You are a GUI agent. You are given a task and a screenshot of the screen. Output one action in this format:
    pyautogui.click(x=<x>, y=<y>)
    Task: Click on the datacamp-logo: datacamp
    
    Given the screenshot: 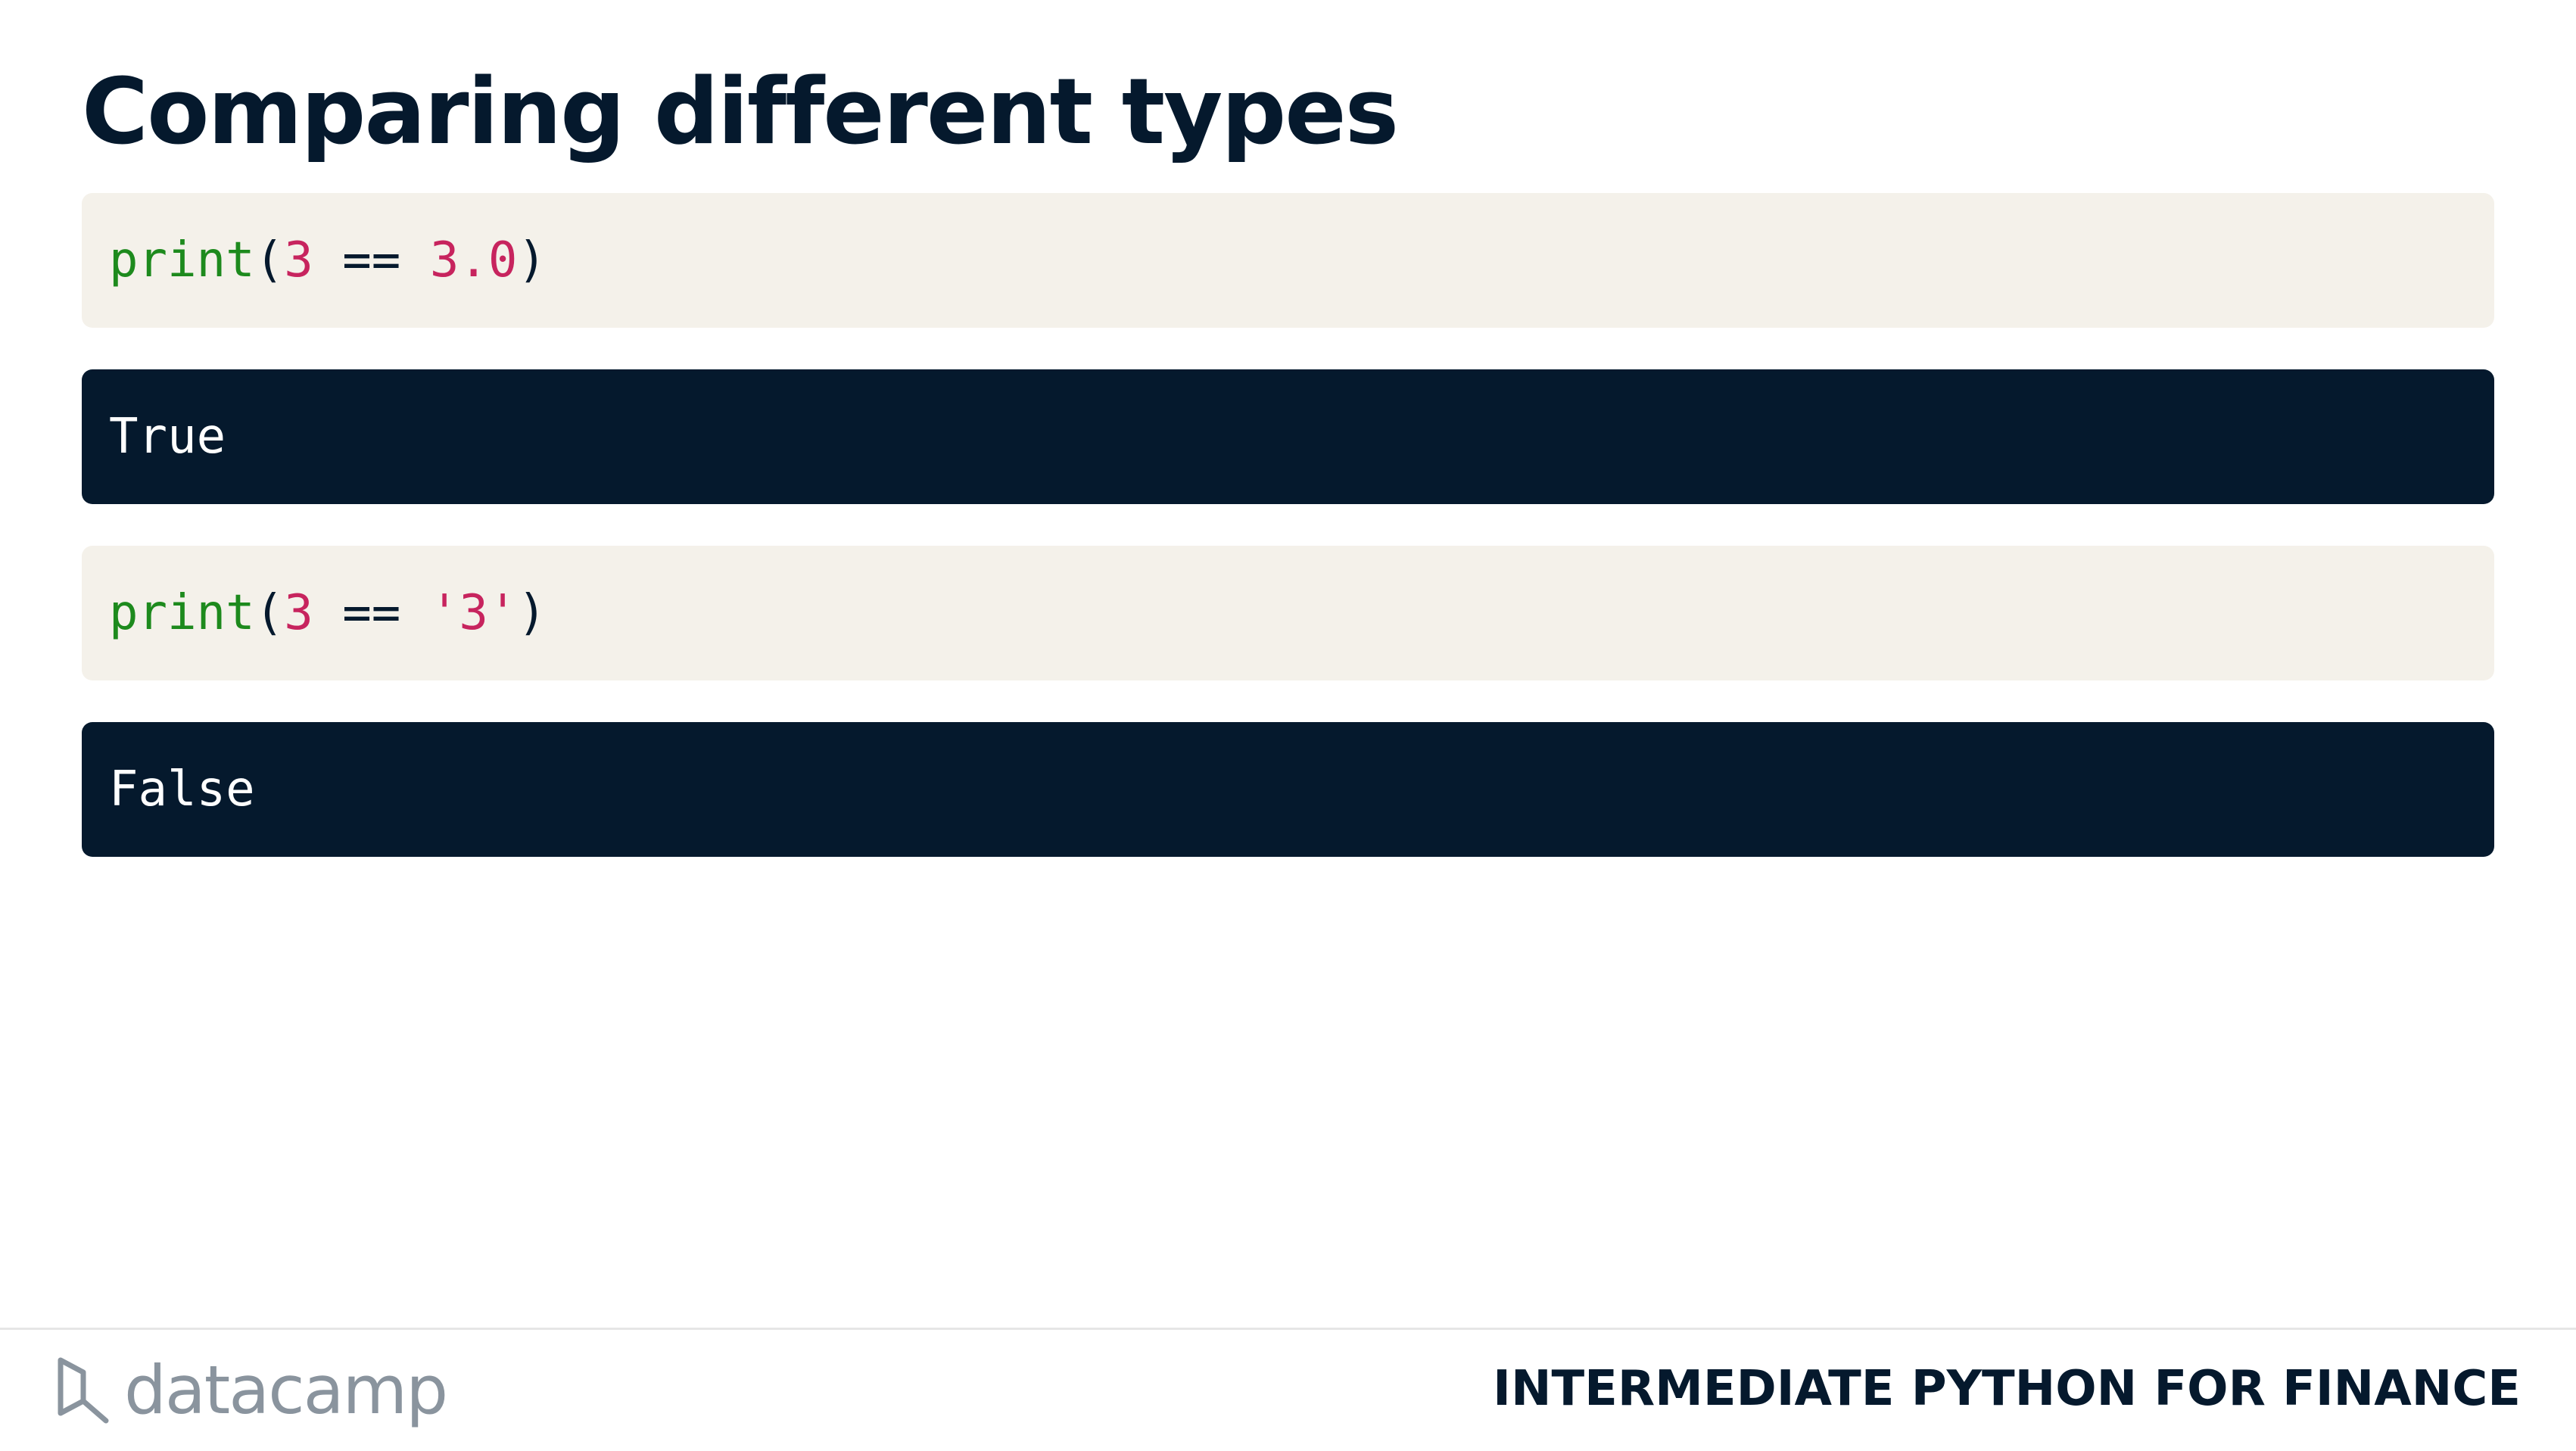 What is the action you would take?
    pyautogui.click(x=250, y=1390)
    